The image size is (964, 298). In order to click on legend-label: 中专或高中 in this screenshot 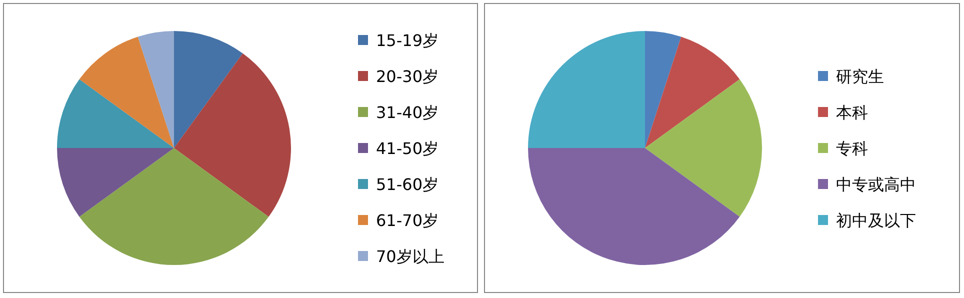, I will do `click(876, 184)`.